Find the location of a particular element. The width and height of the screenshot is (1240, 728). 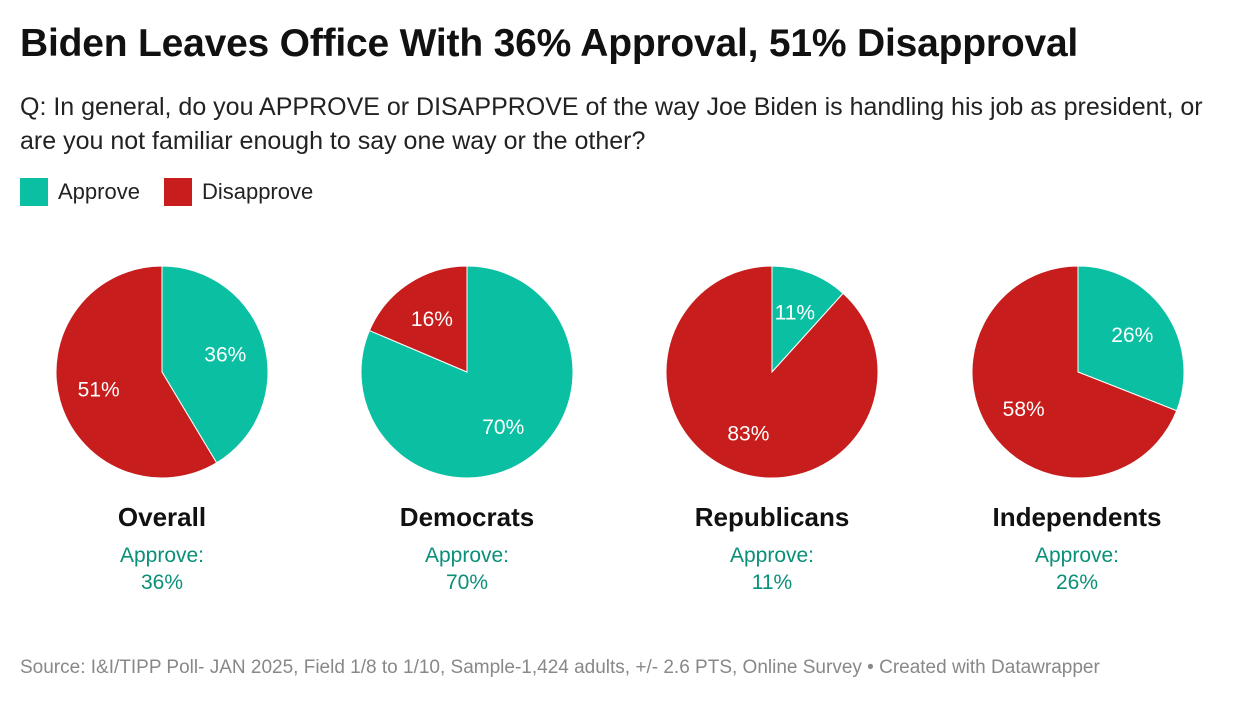

pie-label-approve-republicans: 11% is located at coordinates (795, 313).